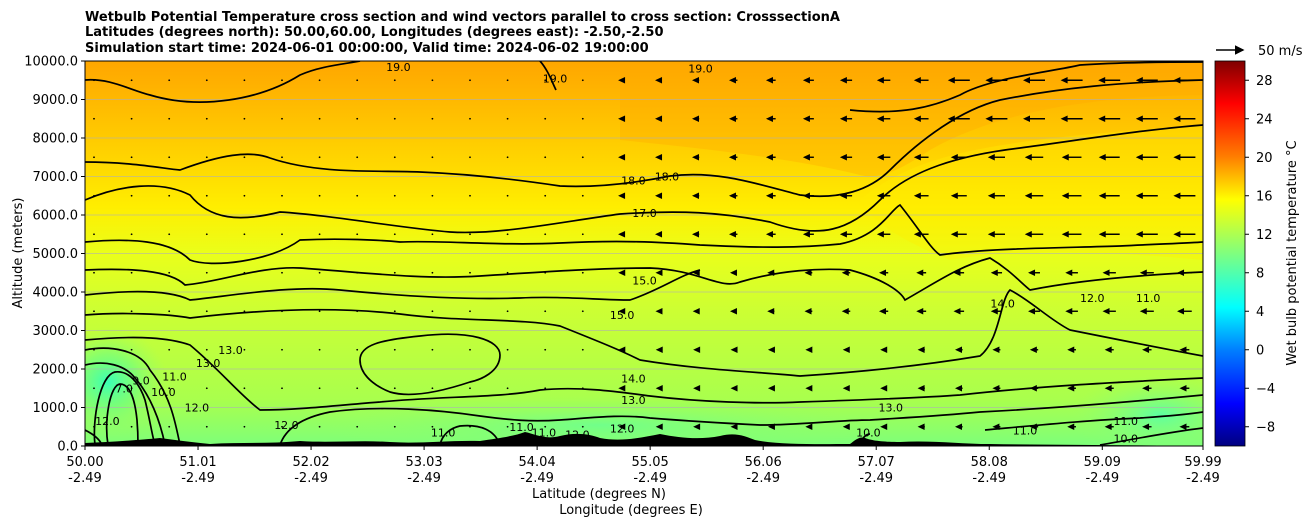  What do you see at coordinates (1265, 389) in the screenshot?
I see `colorbar-tick-label: −4` at bounding box center [1265, 389].